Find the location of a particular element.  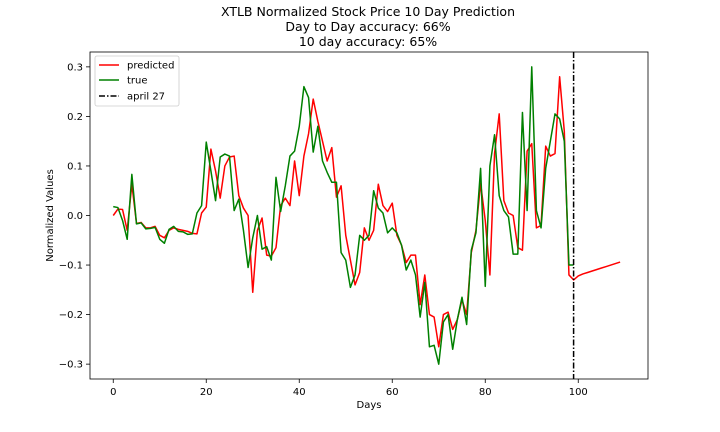

x-tick-label: 60 is located at coordinates (392, 392).